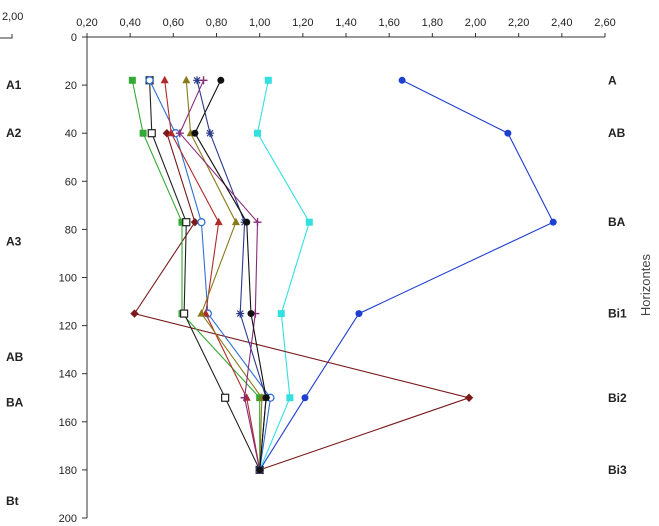  Describe the element at coordinates (71, 134) in the screenshot. I see `y-tick-label: 40` at that location.